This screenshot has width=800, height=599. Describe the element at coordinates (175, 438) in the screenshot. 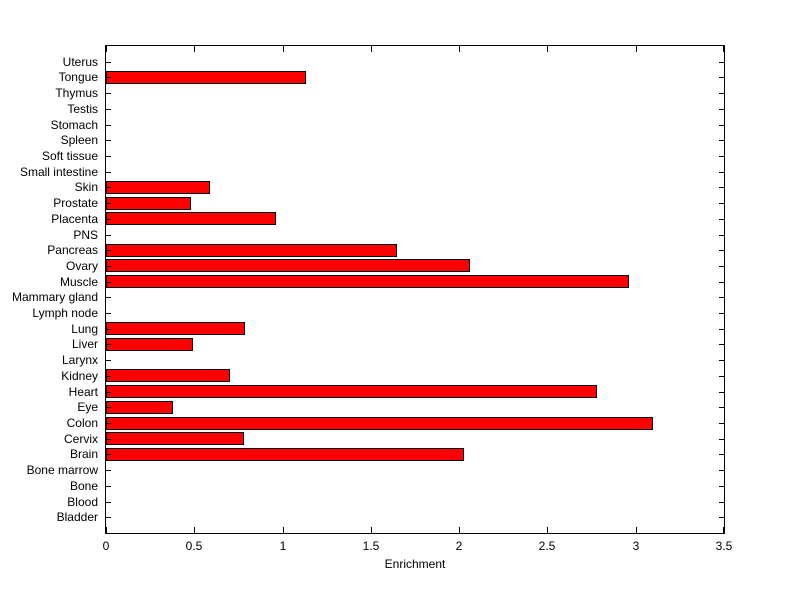

I see `bar-cervix` at that location.